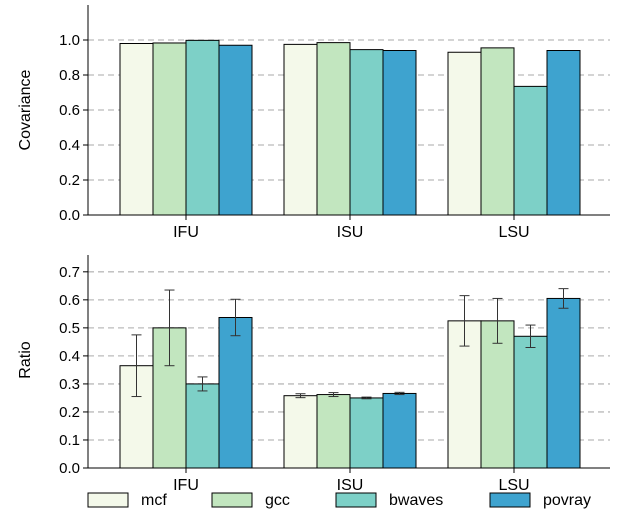 This screenshot has height=525, width=624. Describe the element at coordinates (69, 272) in the screenshot. I see `y-tick-label: 0.7` at that location.